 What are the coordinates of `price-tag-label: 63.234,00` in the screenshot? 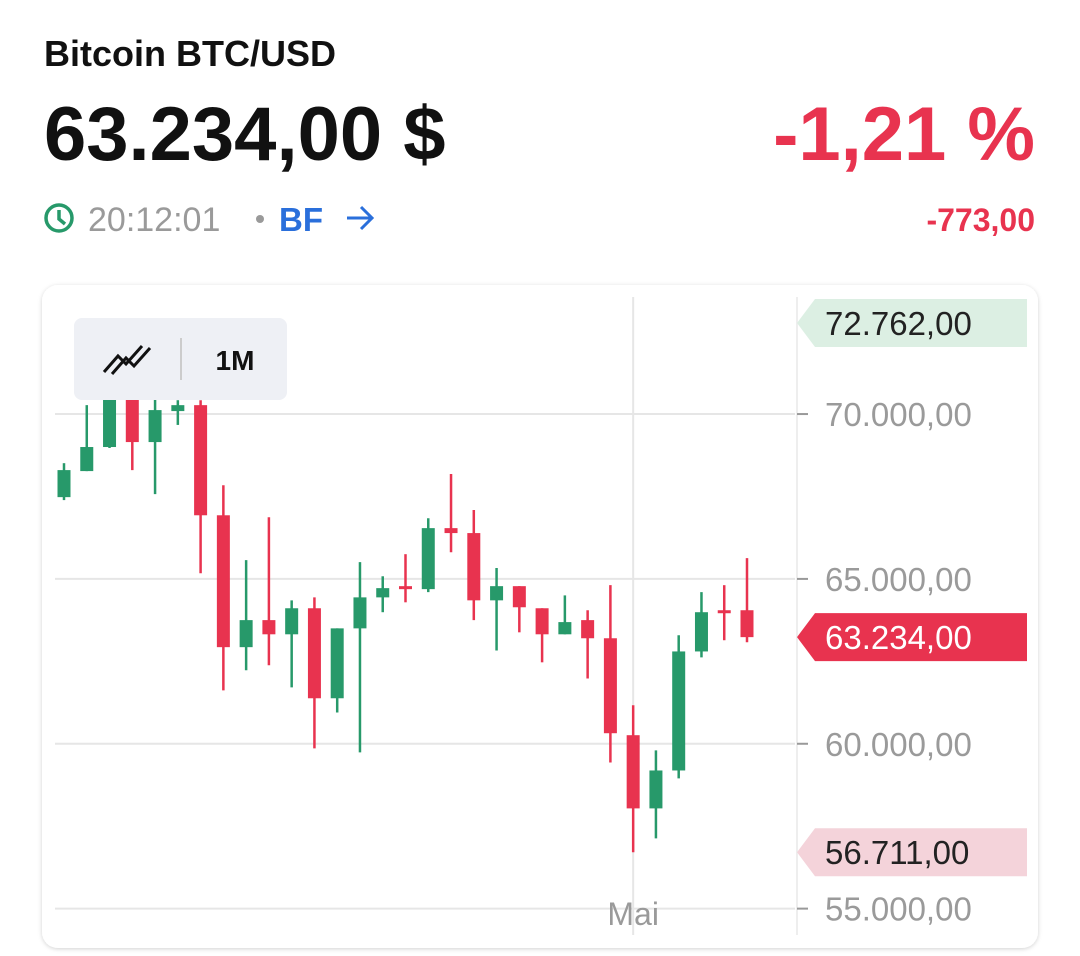 It's located at (898, 637).